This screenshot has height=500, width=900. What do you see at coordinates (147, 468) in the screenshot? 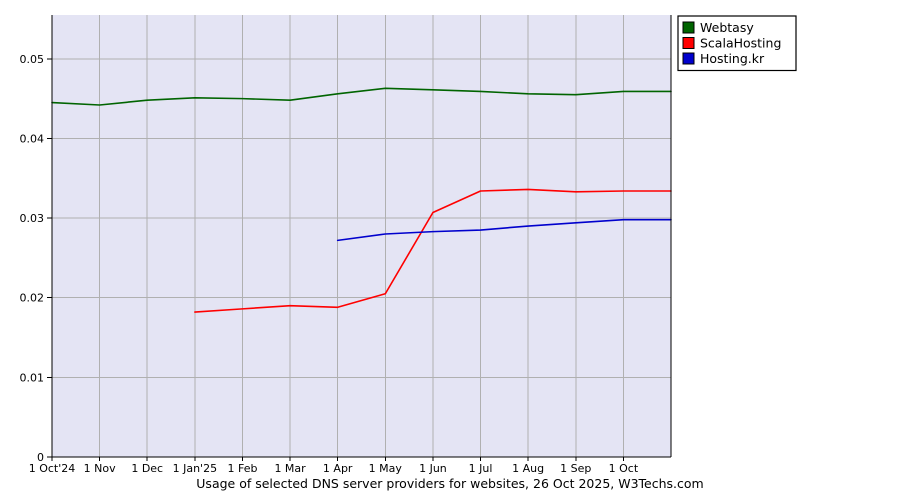
I see `x-tick-label: 1 Dec` at bounding box center [147, 468].